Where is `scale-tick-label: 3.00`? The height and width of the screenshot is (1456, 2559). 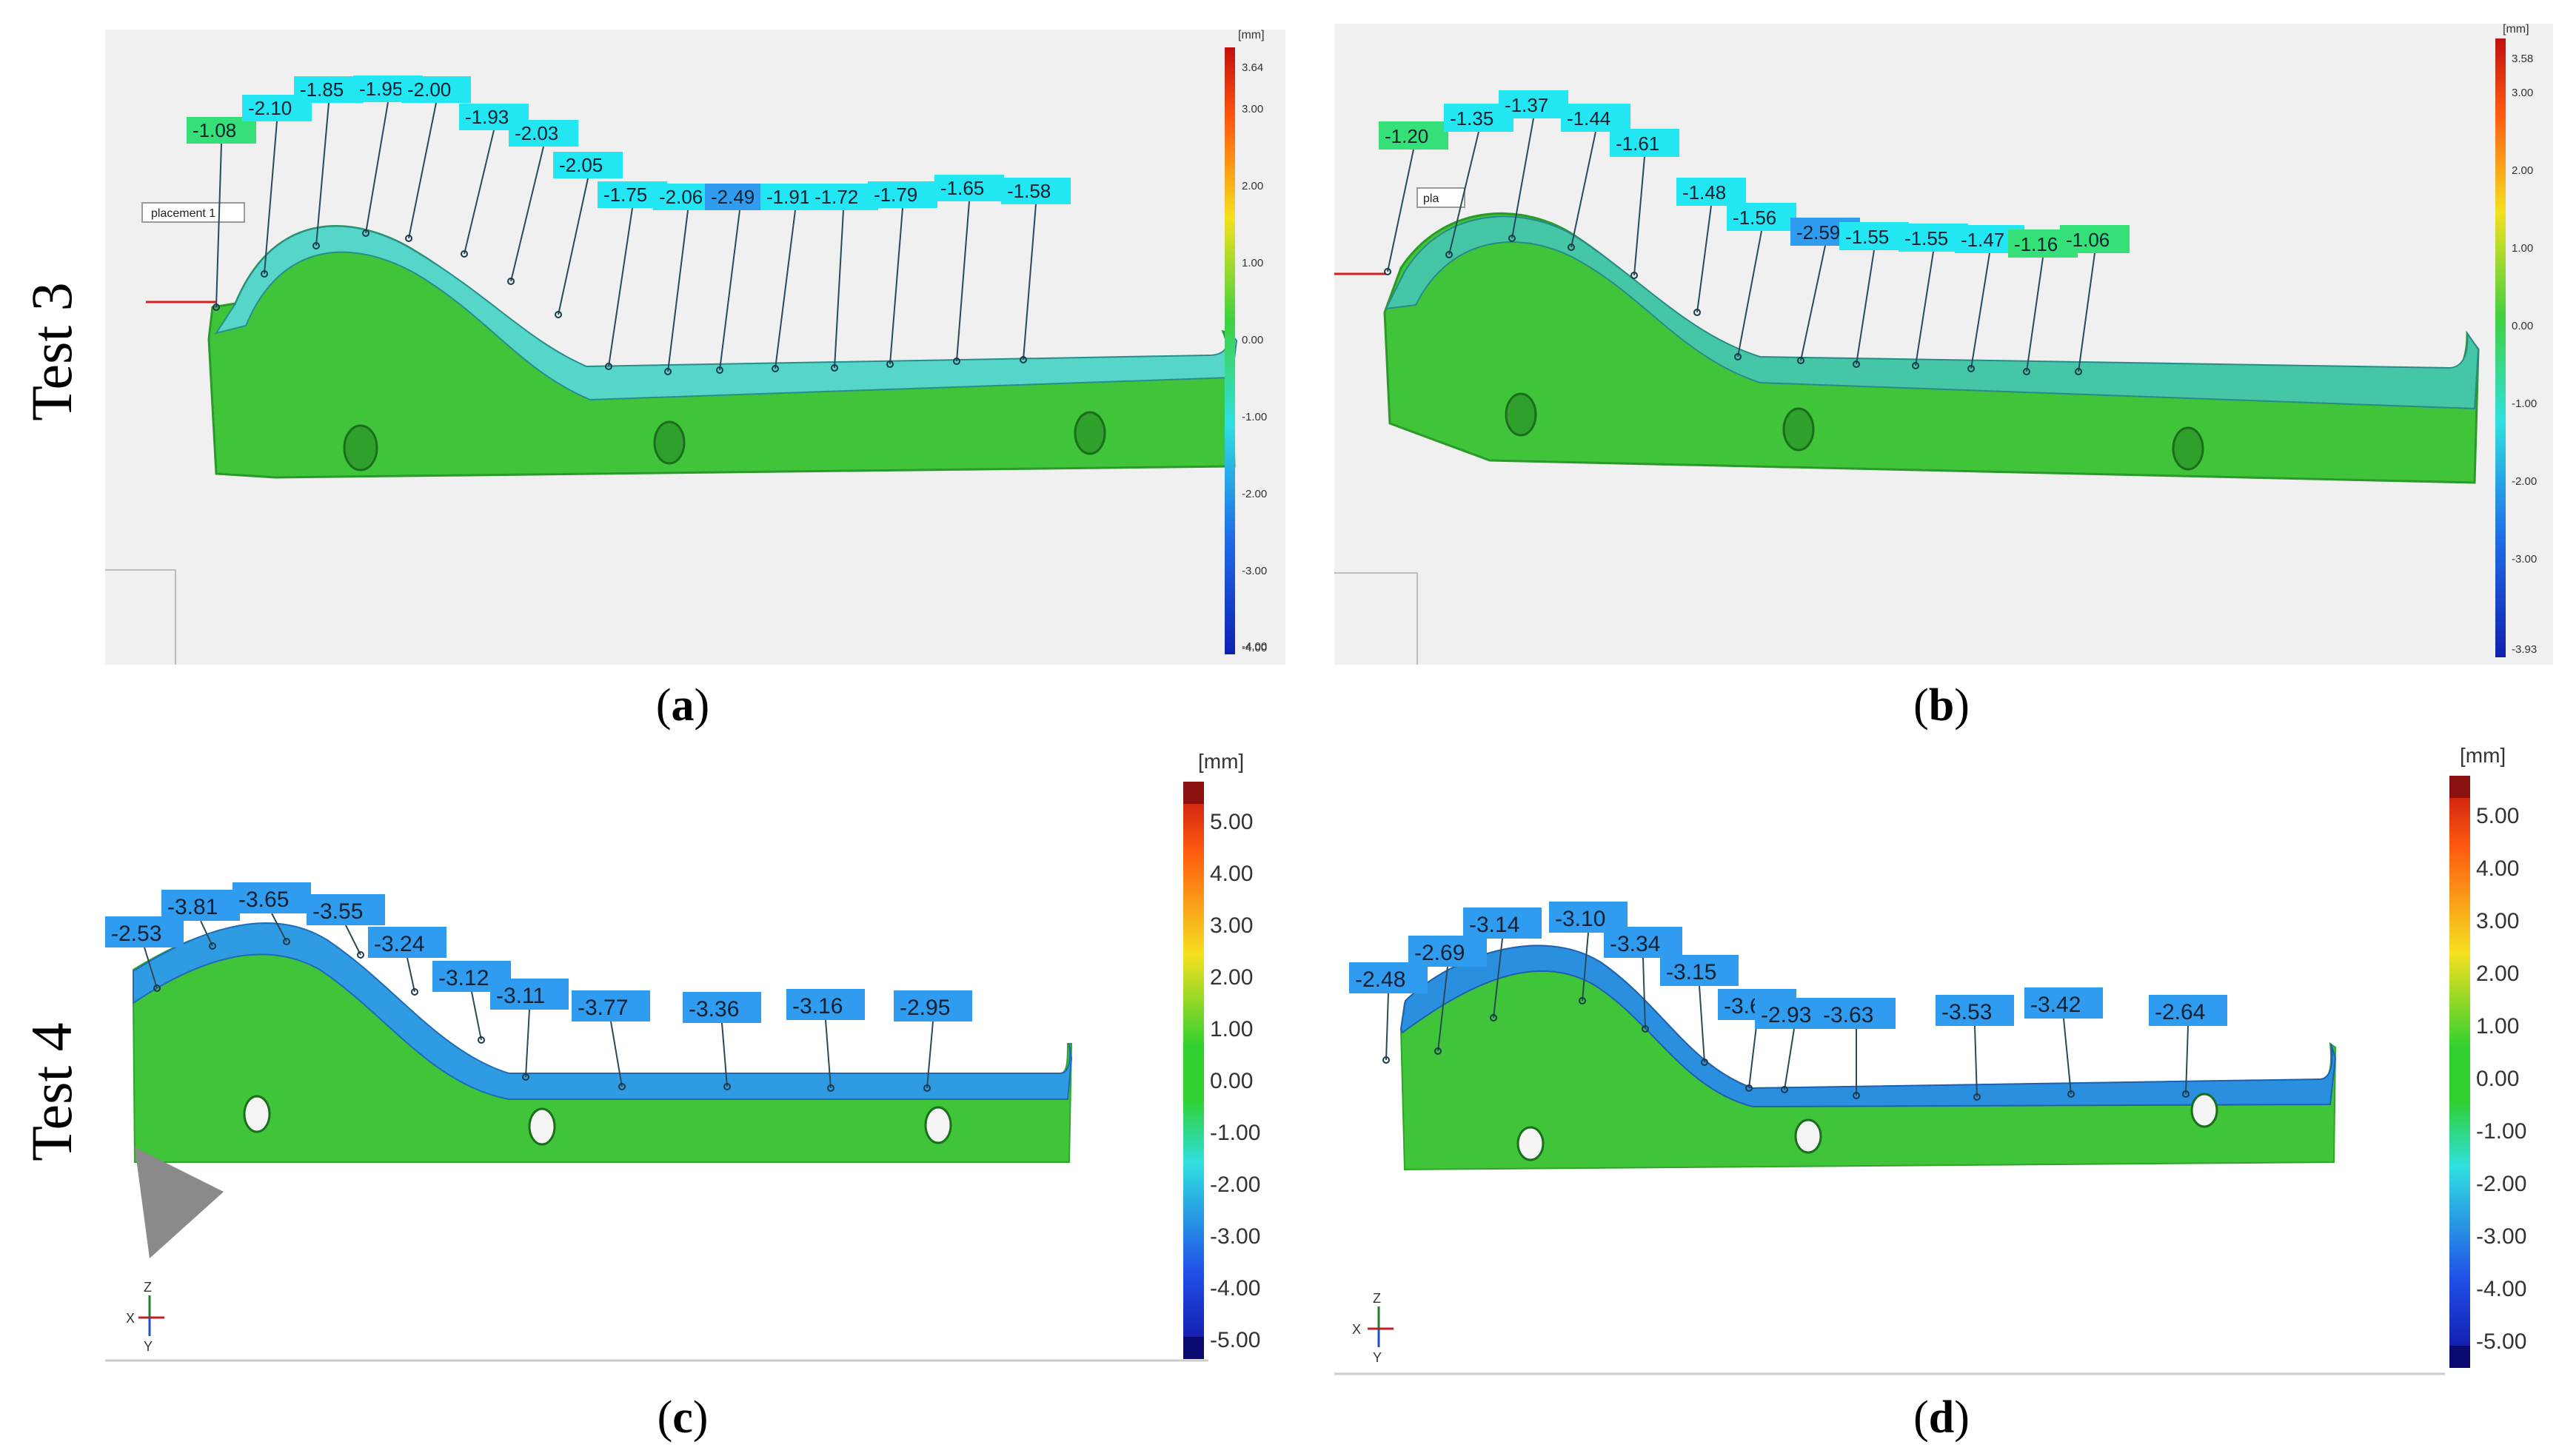
scale-tick-label: 3.00 is located at coordinates (2522, 93).